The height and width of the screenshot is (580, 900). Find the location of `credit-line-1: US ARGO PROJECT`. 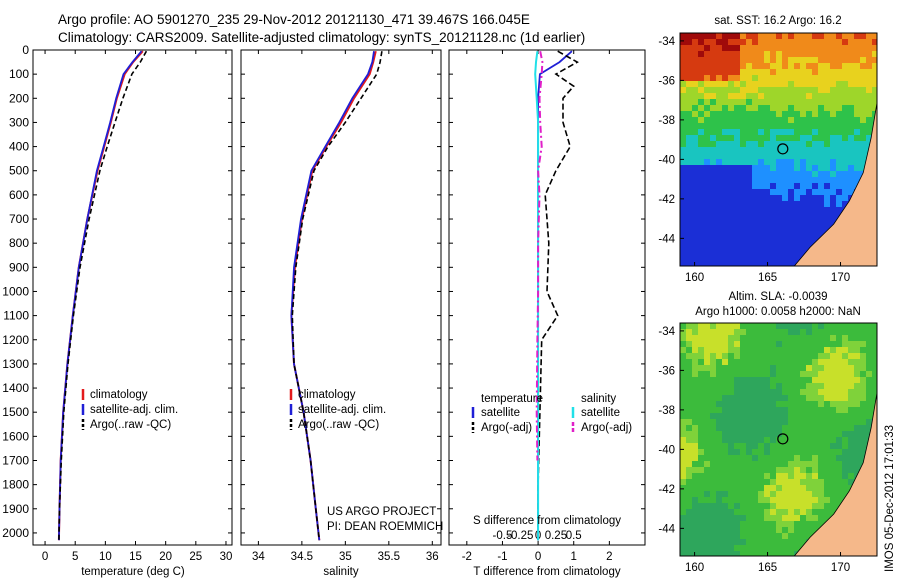

credit-line-1: US ARGO PROJECT is located at coordinates (381, 512).